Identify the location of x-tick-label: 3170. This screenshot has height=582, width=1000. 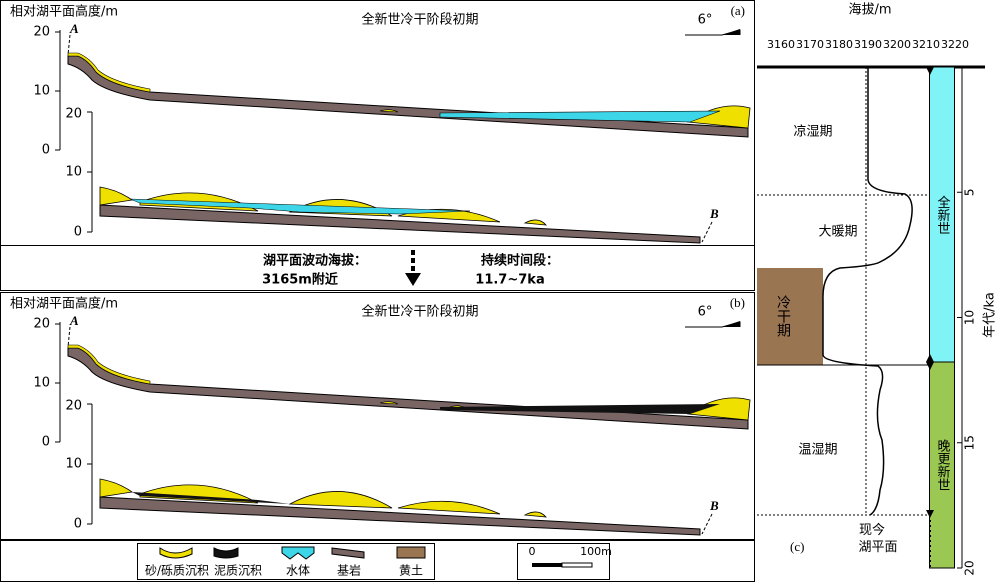
(810, 44).